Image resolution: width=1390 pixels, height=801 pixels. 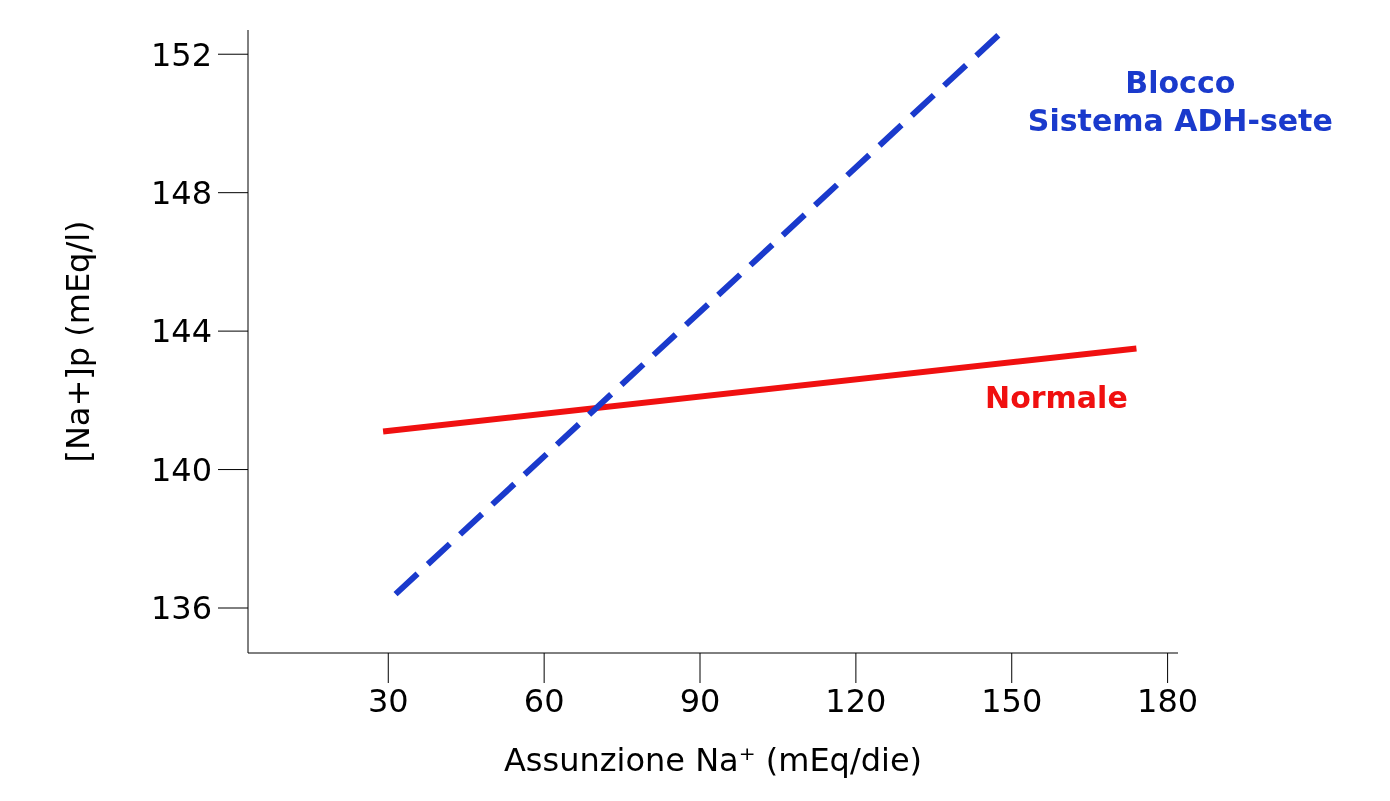 What do you see at coordinates (713, 760) in the screenshot?
I see `x-axis-title: Assunzione Na⁺ (mEq/die)` at bounding box center [713, 760].